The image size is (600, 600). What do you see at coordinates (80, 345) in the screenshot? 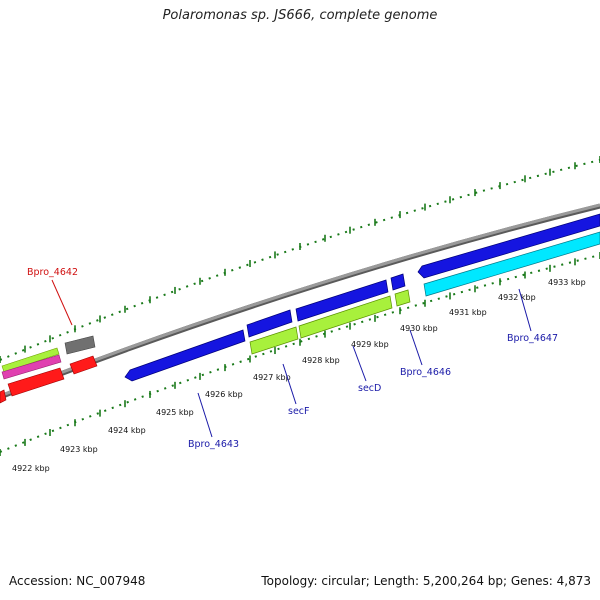
I see `hit-block-gray` at bounding box center [80, 345].